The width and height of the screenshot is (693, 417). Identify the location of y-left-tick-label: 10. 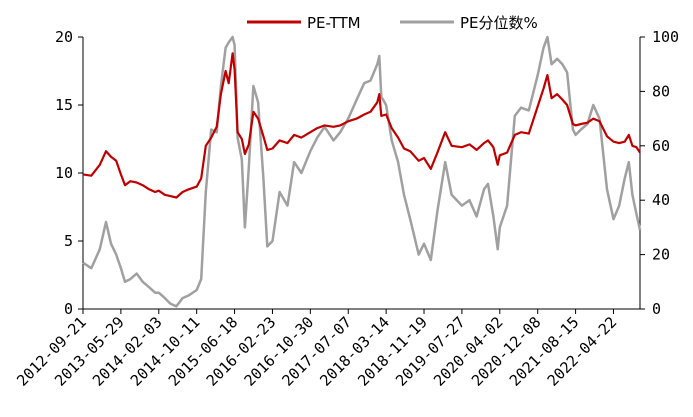
(64, 173).